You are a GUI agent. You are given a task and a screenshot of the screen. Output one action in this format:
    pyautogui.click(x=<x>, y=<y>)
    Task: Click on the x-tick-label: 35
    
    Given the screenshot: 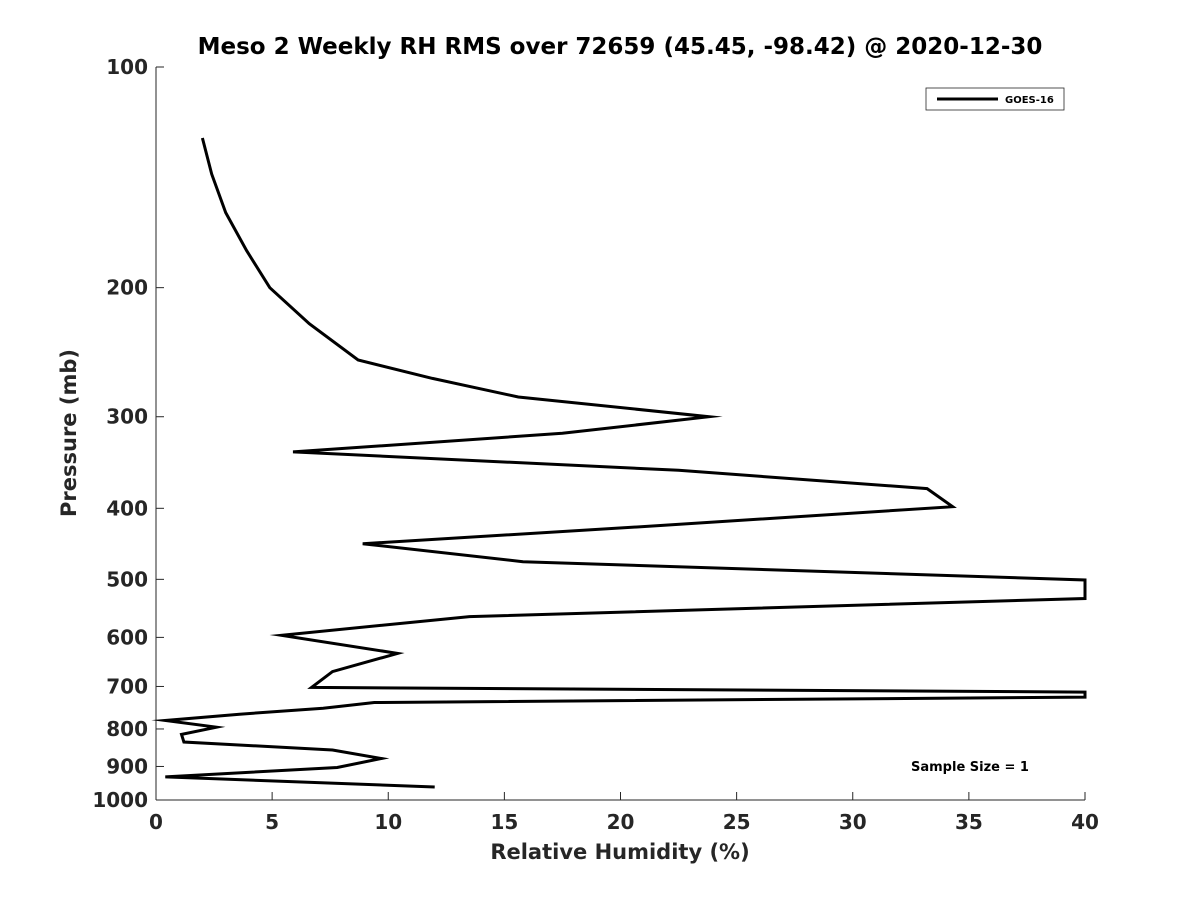 What is the action you would take?
    pyautogui.click(x=969, y=822)
    